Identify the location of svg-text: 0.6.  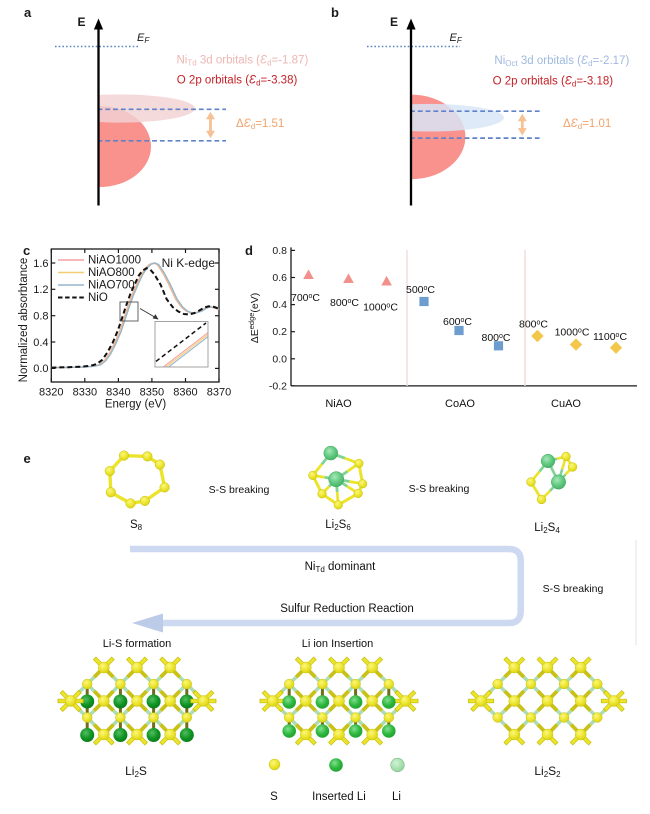
(279, 278).